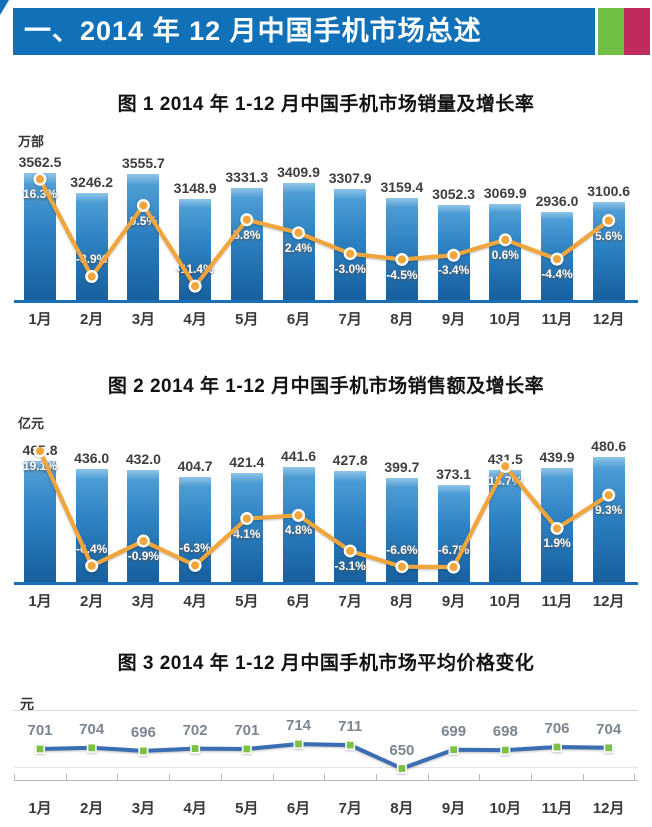 Image resolution: width=652 pixels, height=827 pixels. Describe the element at coordinates (247, 461) in the screenshot. I see `bar-value-label: 421.4` at that location.